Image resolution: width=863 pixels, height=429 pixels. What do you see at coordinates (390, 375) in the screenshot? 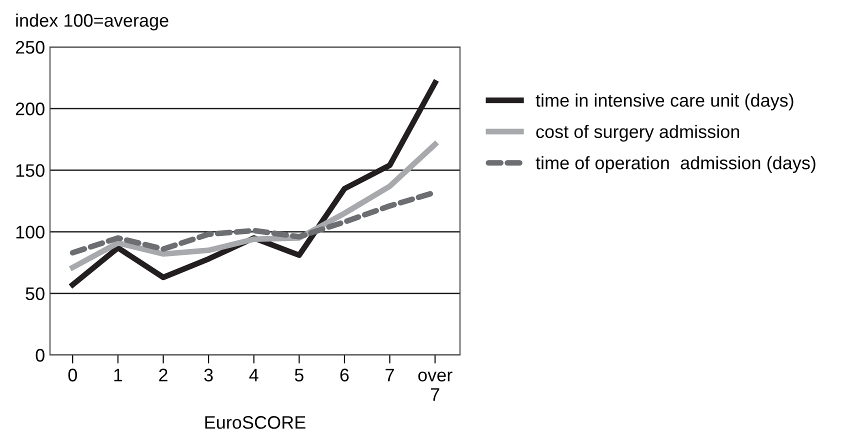
I see `x-tick-label: 7` at bounding box center [390, 375].